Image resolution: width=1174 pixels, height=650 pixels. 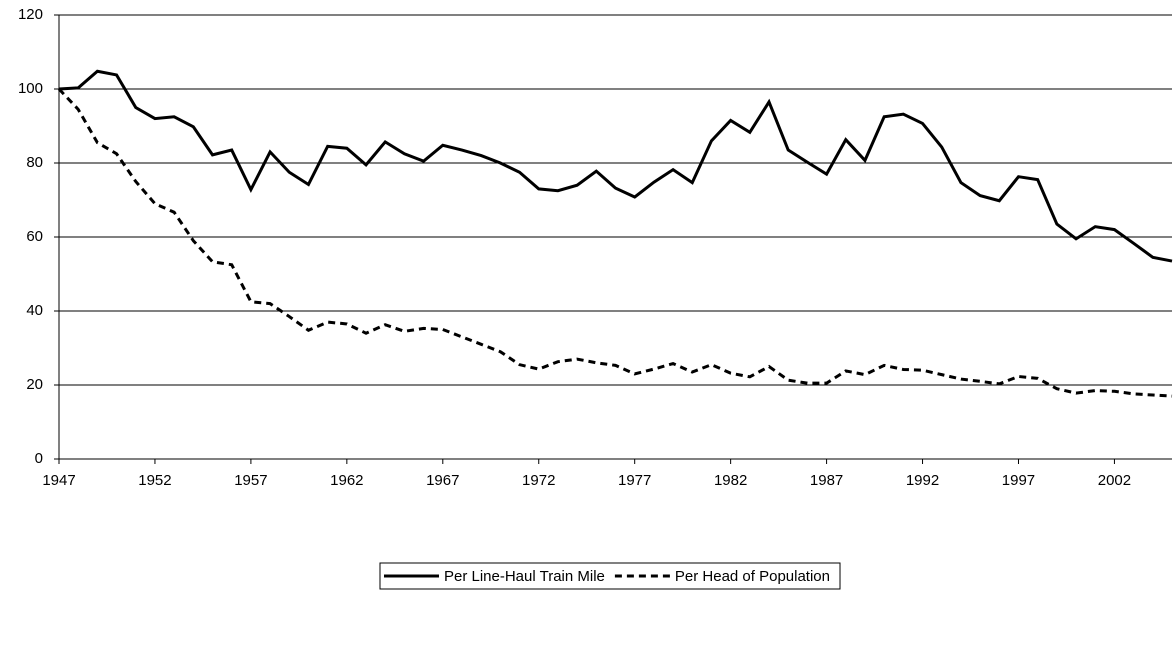 What do you see at coordinates (34, 236) in the screenshot?
I see `y-tick-label: 60` at bounding box center [34, 236].